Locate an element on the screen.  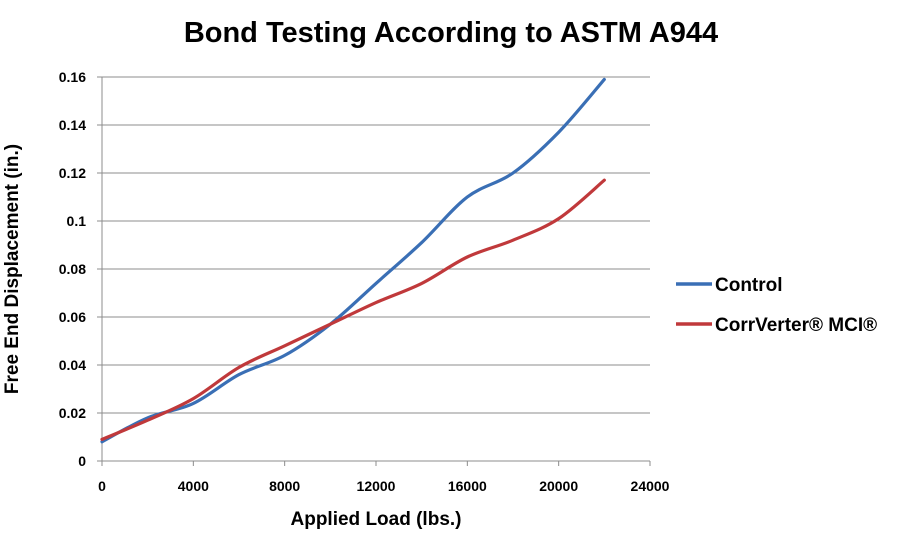
y-axis-title: Free End Displacement (in.) is located at coordinates (12, 269).